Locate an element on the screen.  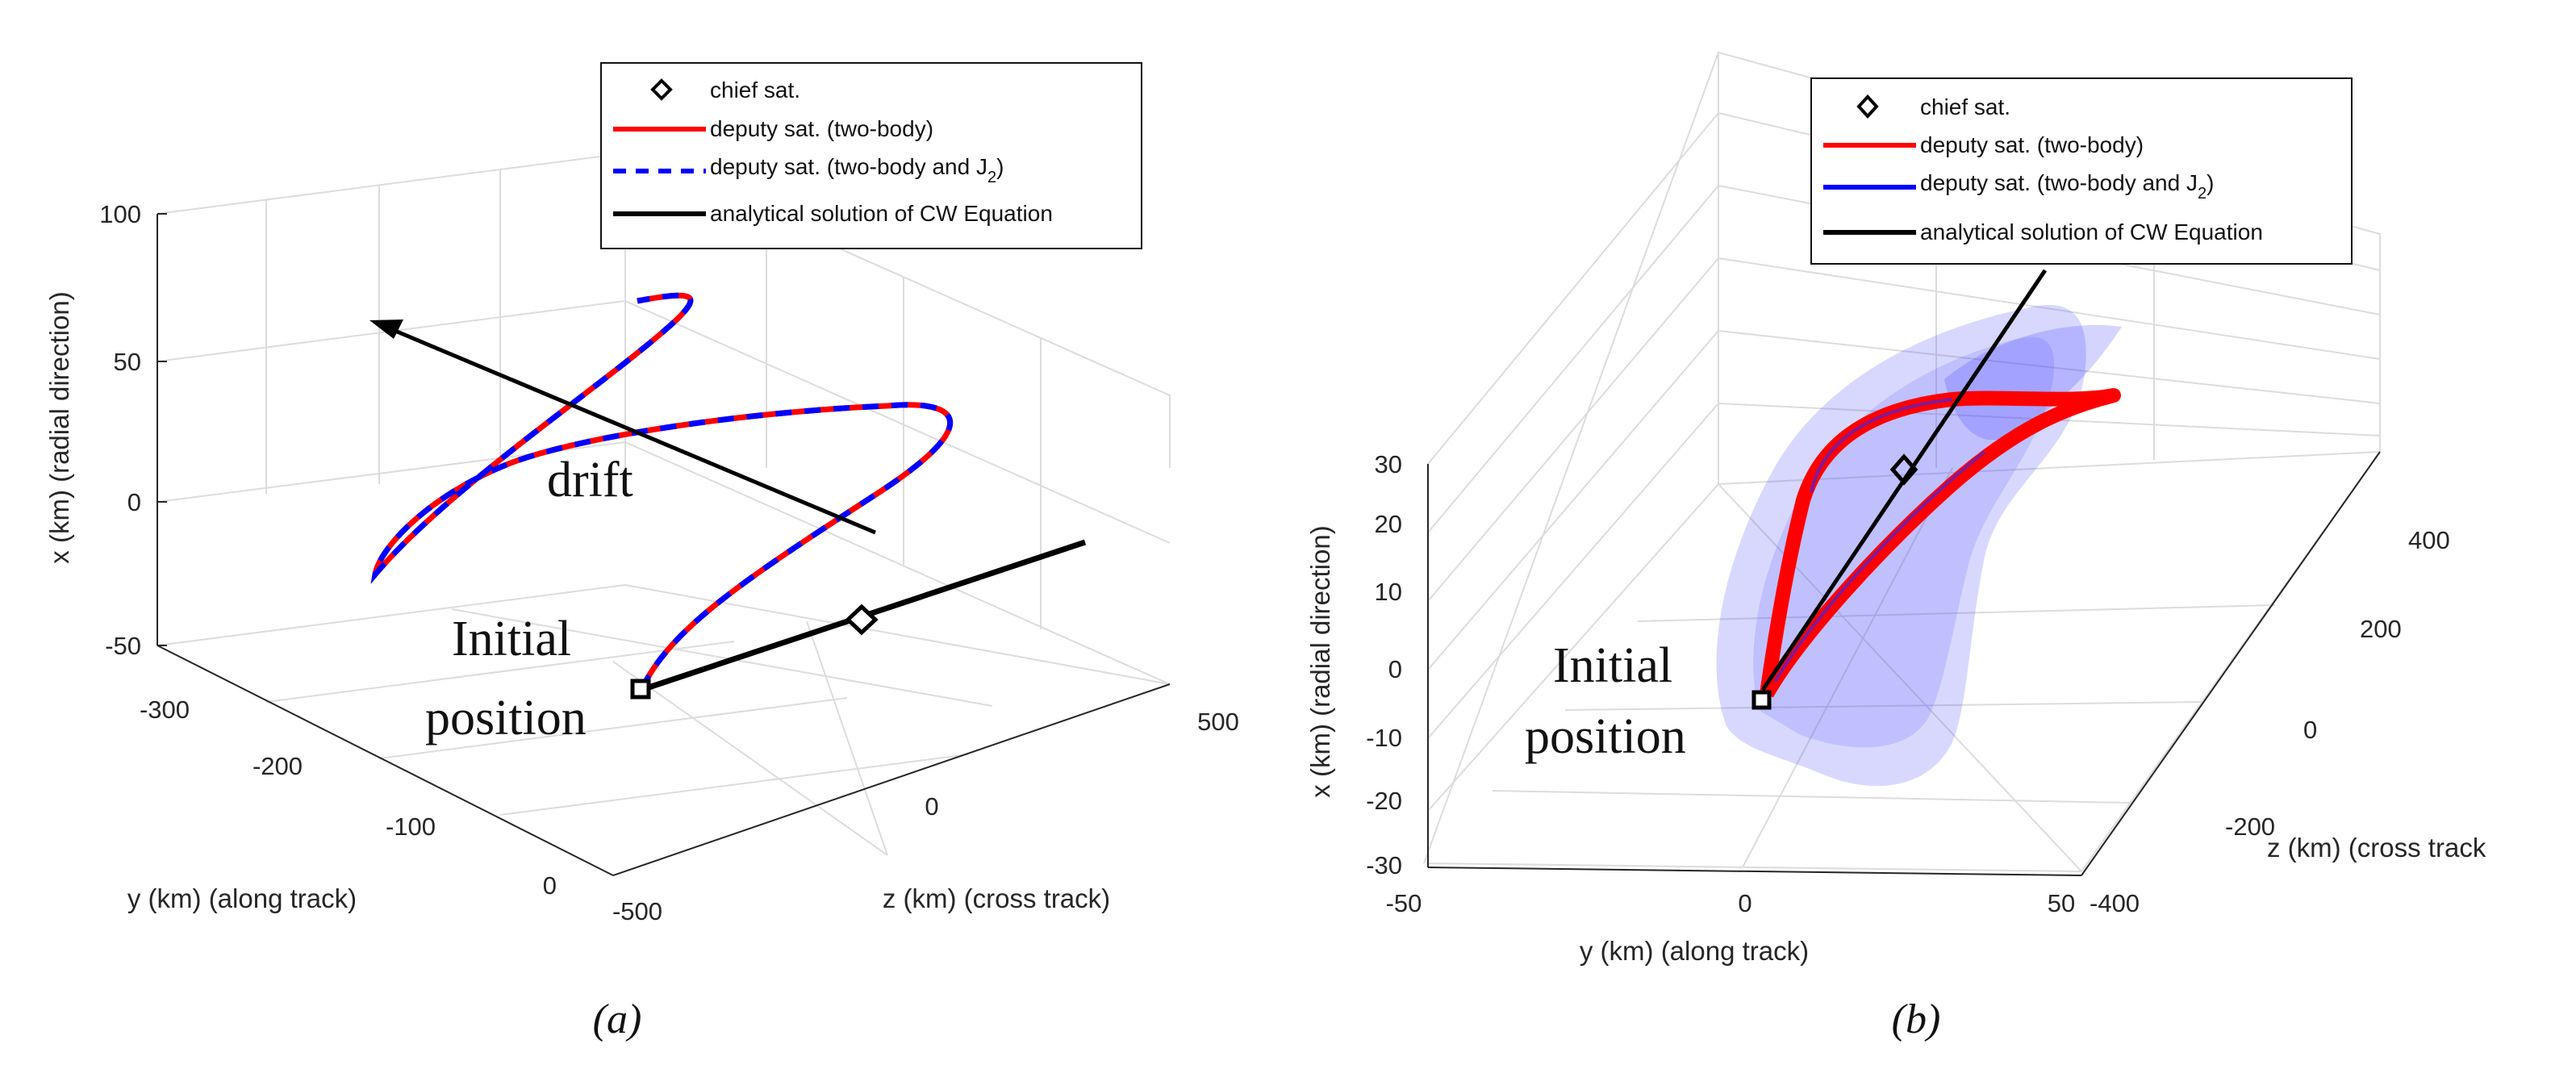
panel-a-drift-annotation: drift is located at coordinates (590, 480).